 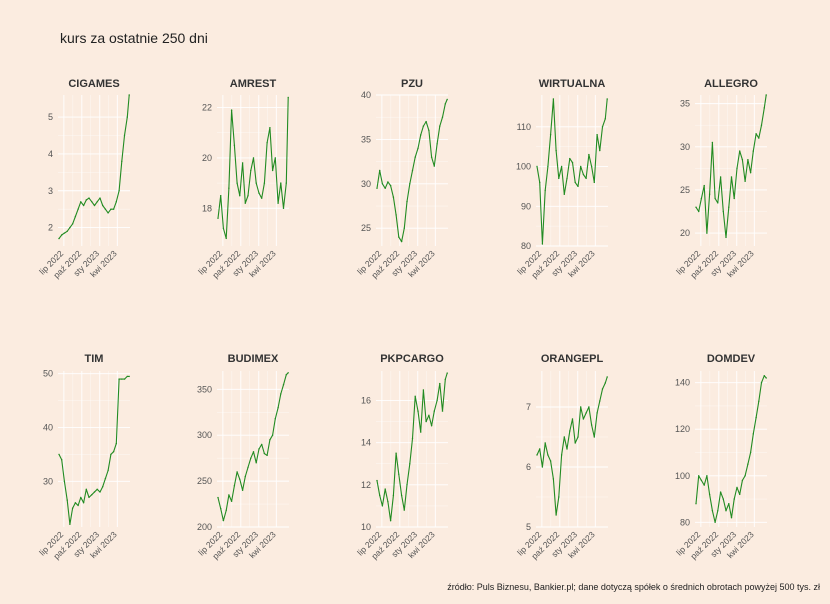 What do you see at coordinates (682, 429) in the screenshot?
I see `domdev-y-tick-label: 120` at bounding box center [682, 429].